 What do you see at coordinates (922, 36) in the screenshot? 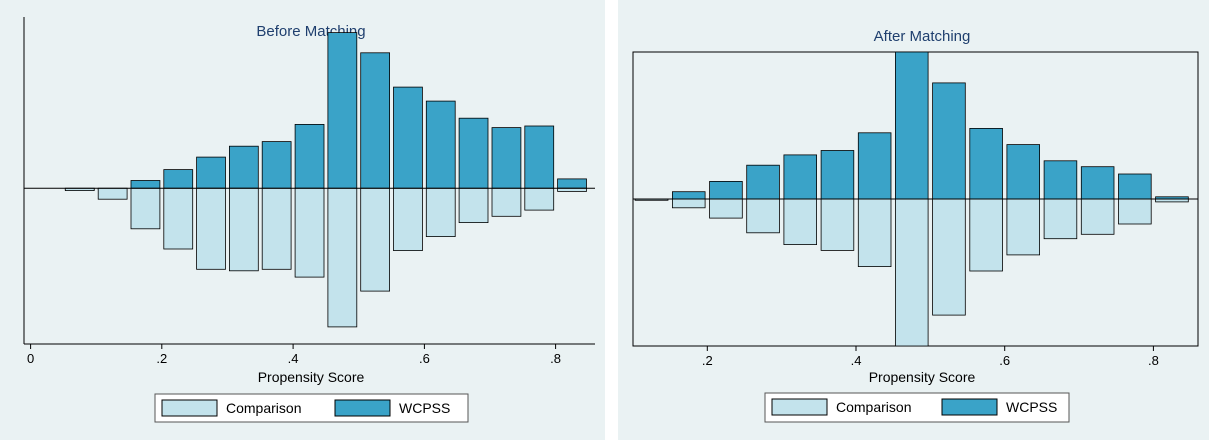
I see `chart-title: After Matching` at bounding box center [922, 36].